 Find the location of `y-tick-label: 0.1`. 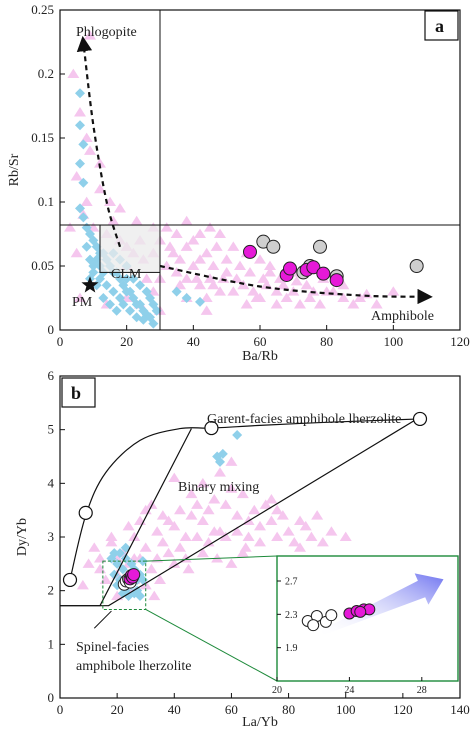

y-tick-label: 0.1 is located at coordinates (46, 201).